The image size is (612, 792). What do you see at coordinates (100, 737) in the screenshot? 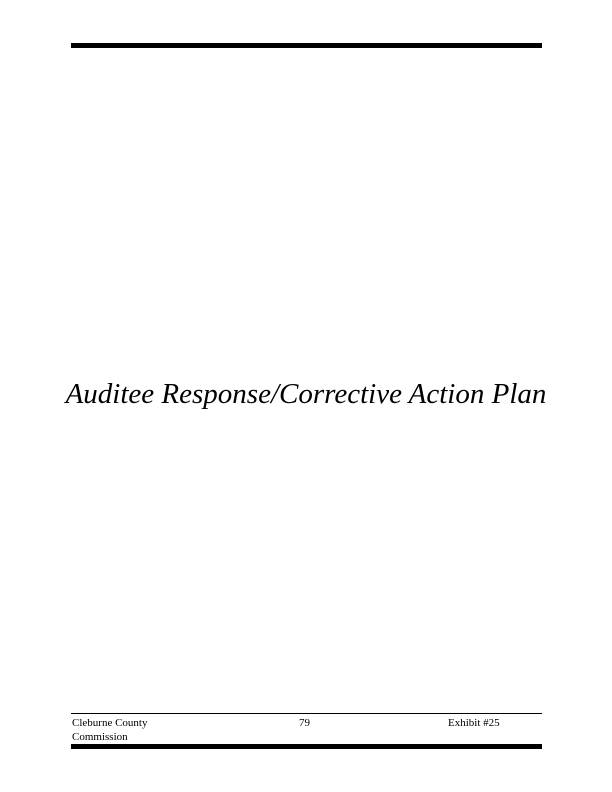
I see `footer-entity-line2: Commission` at bounding box center [100, 737].